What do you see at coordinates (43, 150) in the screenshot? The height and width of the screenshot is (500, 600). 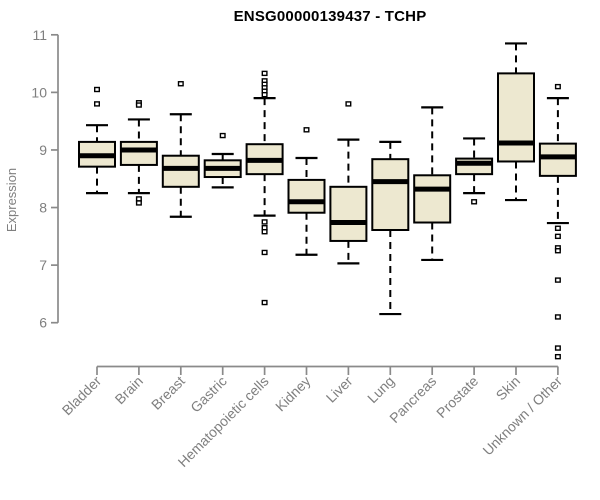 I see `y-tick-label: 9` at bounding box center [43, 150].